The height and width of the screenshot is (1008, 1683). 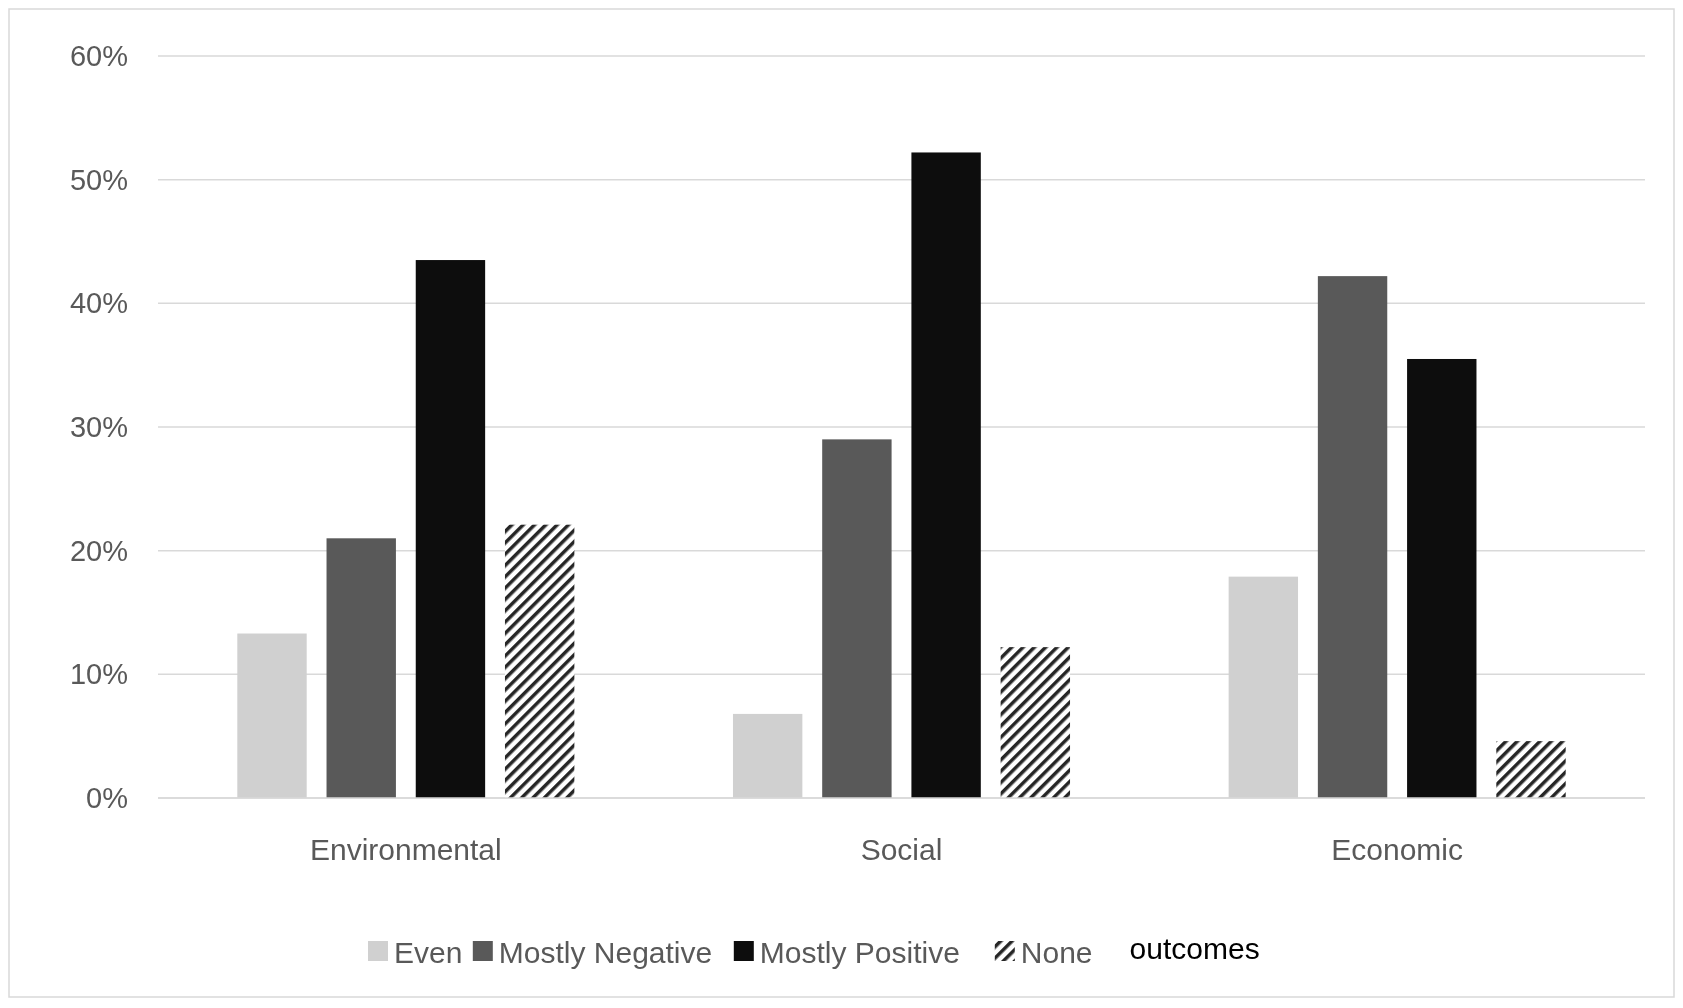 I want to click on legend-label: Even, so click(x=428, y=952).